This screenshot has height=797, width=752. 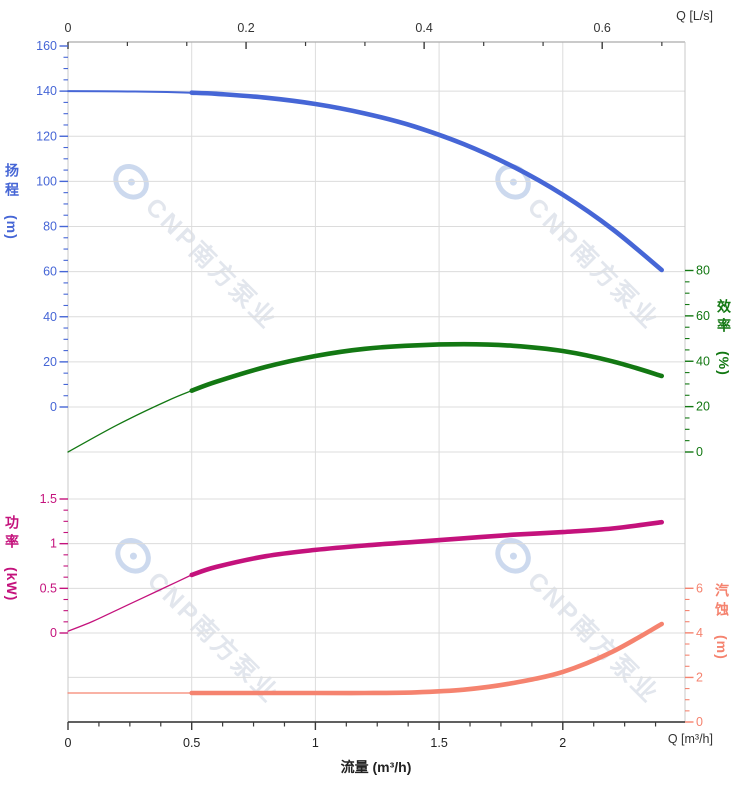 I want to click on power-curve, so click(x=426, y=548).